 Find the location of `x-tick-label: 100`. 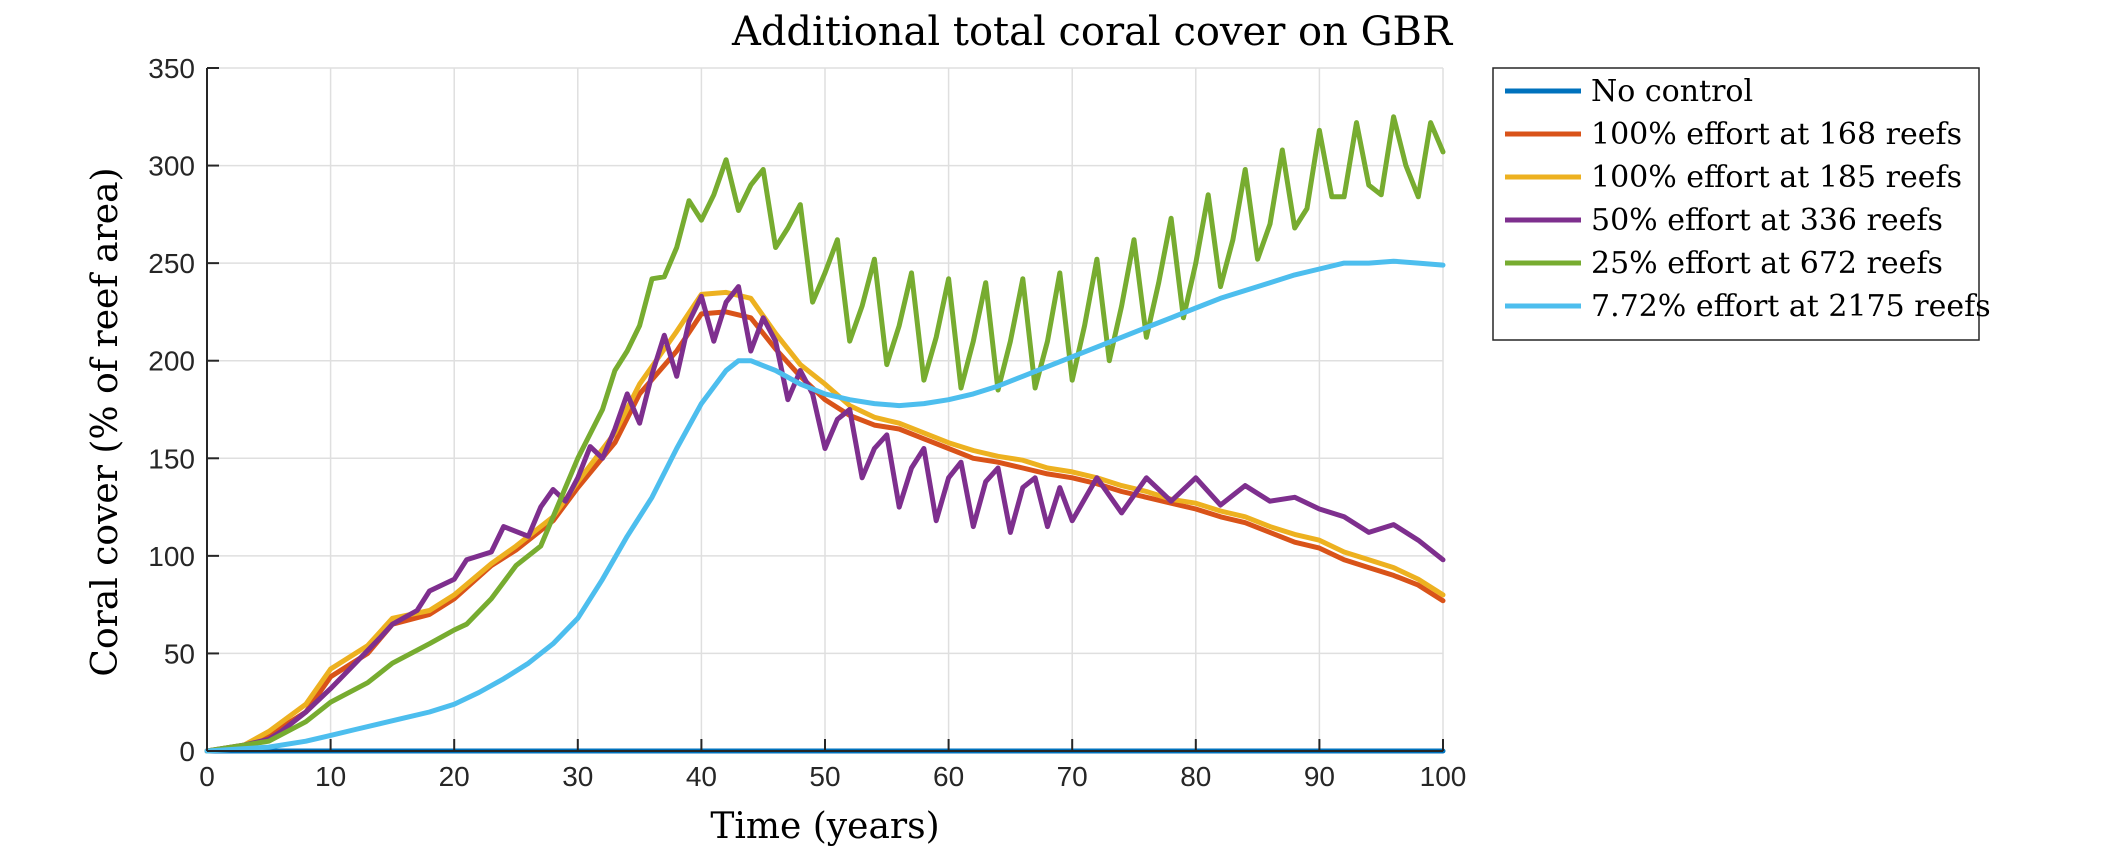

x-tick-label: 100 is located at coordinates (1443, 776).